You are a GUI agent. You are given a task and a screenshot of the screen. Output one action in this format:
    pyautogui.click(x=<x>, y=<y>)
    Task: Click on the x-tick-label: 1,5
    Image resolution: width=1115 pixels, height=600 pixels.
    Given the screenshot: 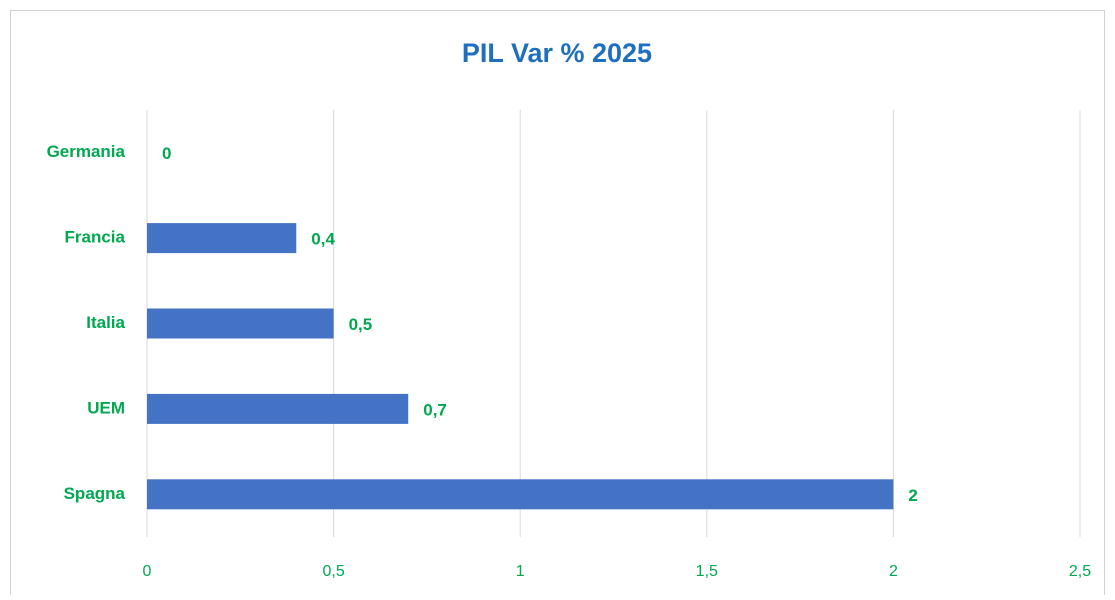 What is the action you would take?
    pyautogui.click(x=707, y=571)
    